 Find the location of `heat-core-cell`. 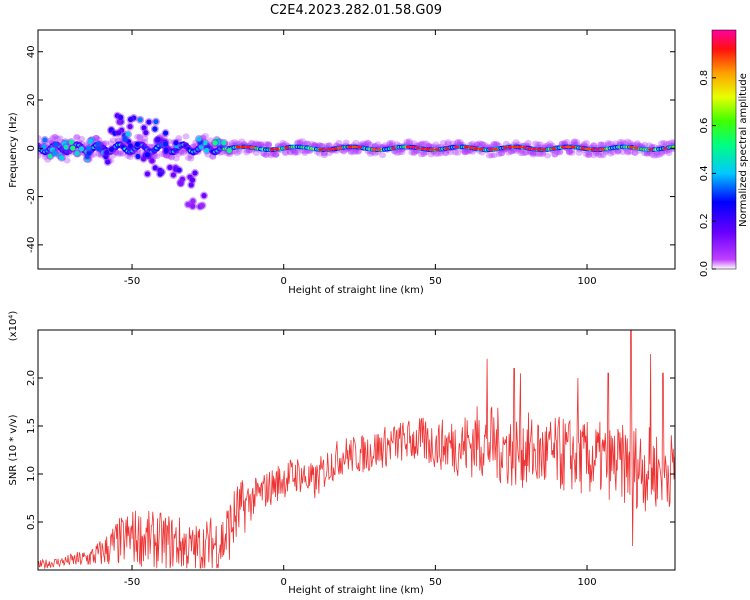

heat-core-cell is located at coordinates (673, 147).